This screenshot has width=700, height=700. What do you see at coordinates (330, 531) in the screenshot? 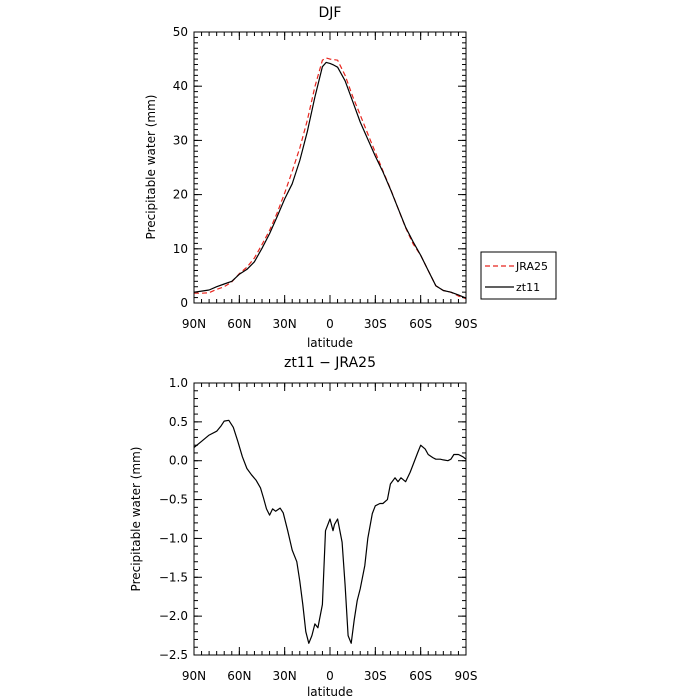
I see `bottom-panel-series-zt11` at bounding box center [330, 531].